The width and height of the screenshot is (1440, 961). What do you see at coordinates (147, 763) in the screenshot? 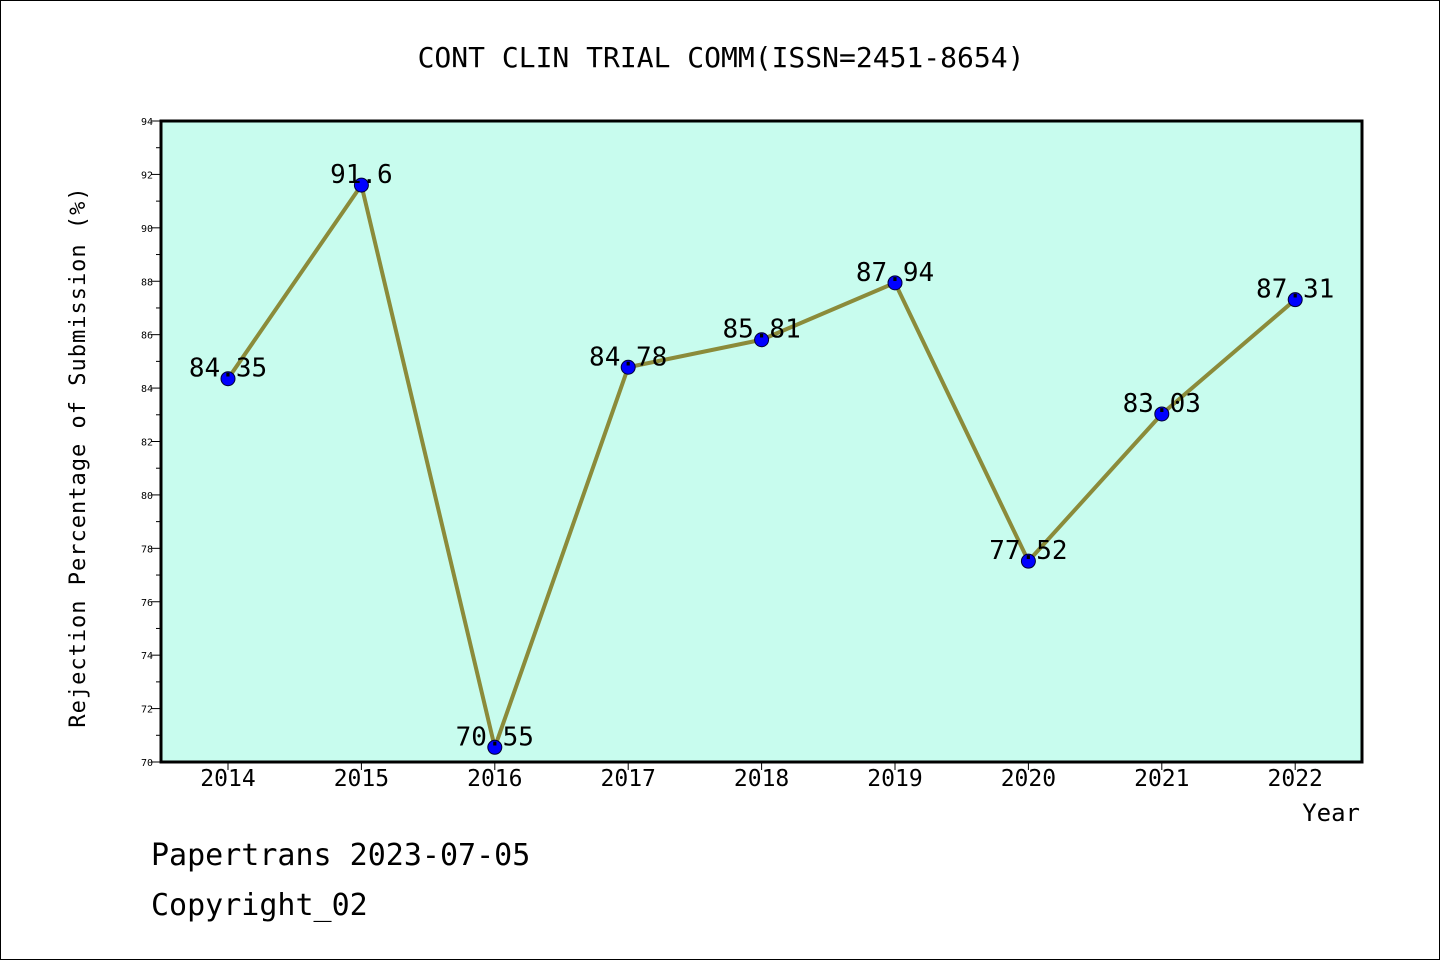
I see `y-tick-label: 70` at bounding box center [147, 763].